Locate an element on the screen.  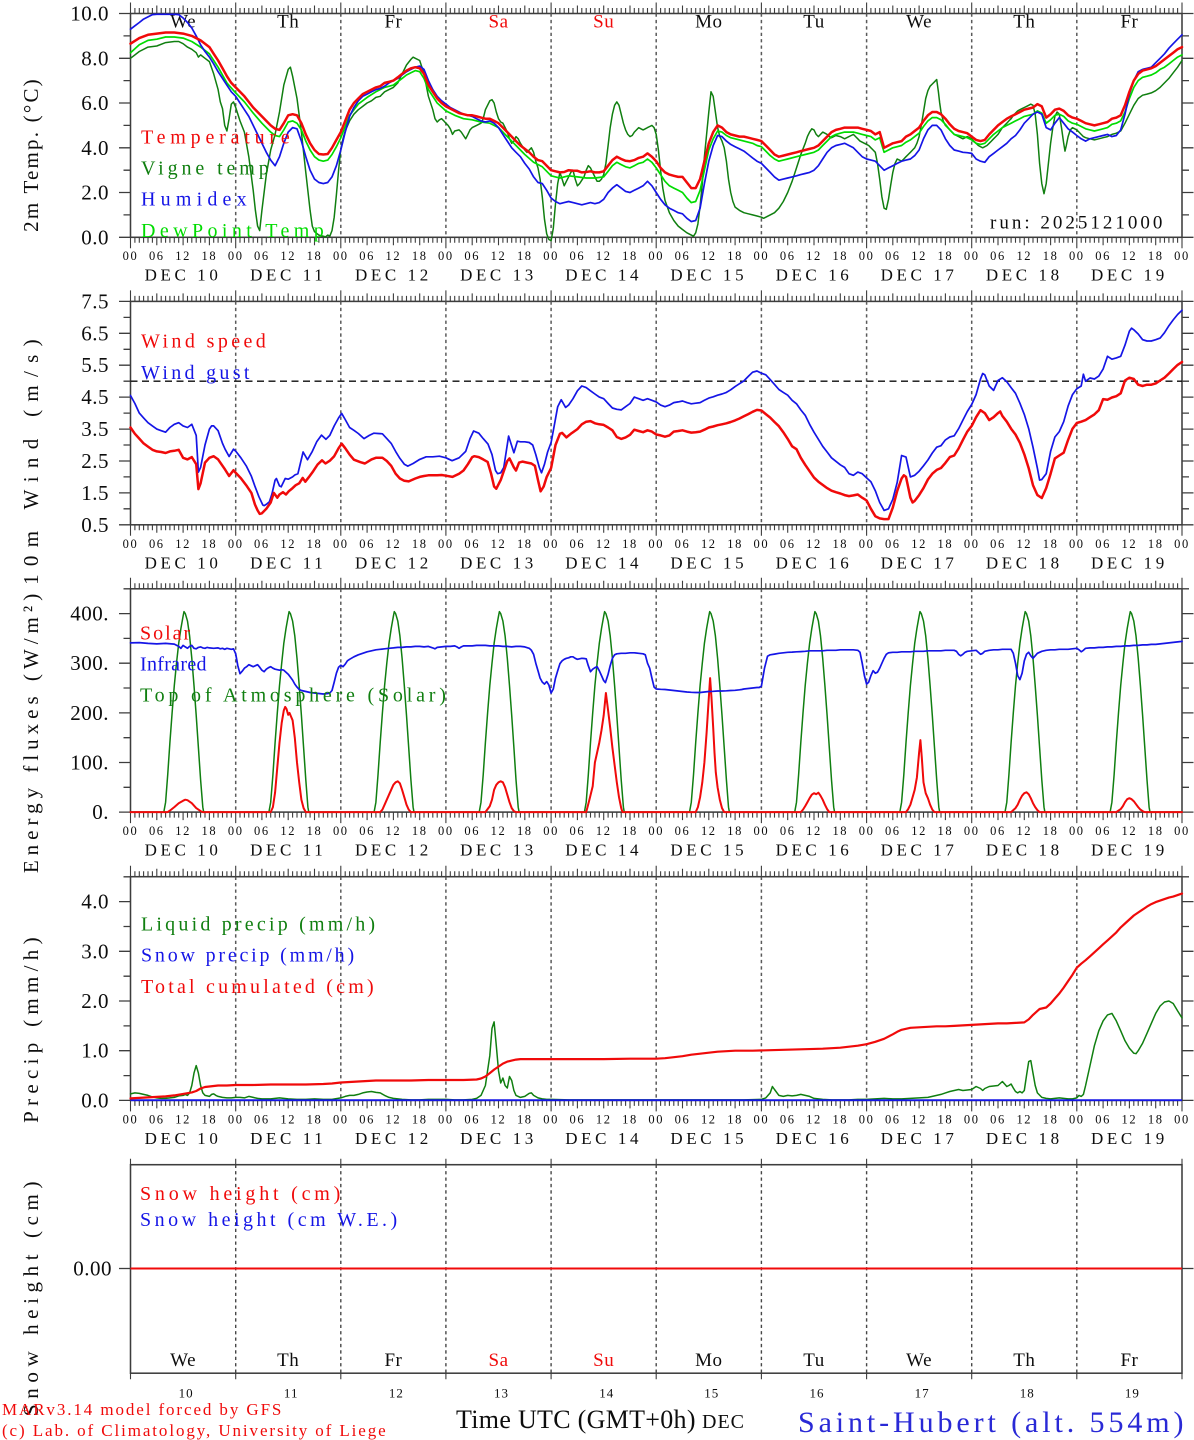
svg-text: Humidex is located at coordinates (196, 200).